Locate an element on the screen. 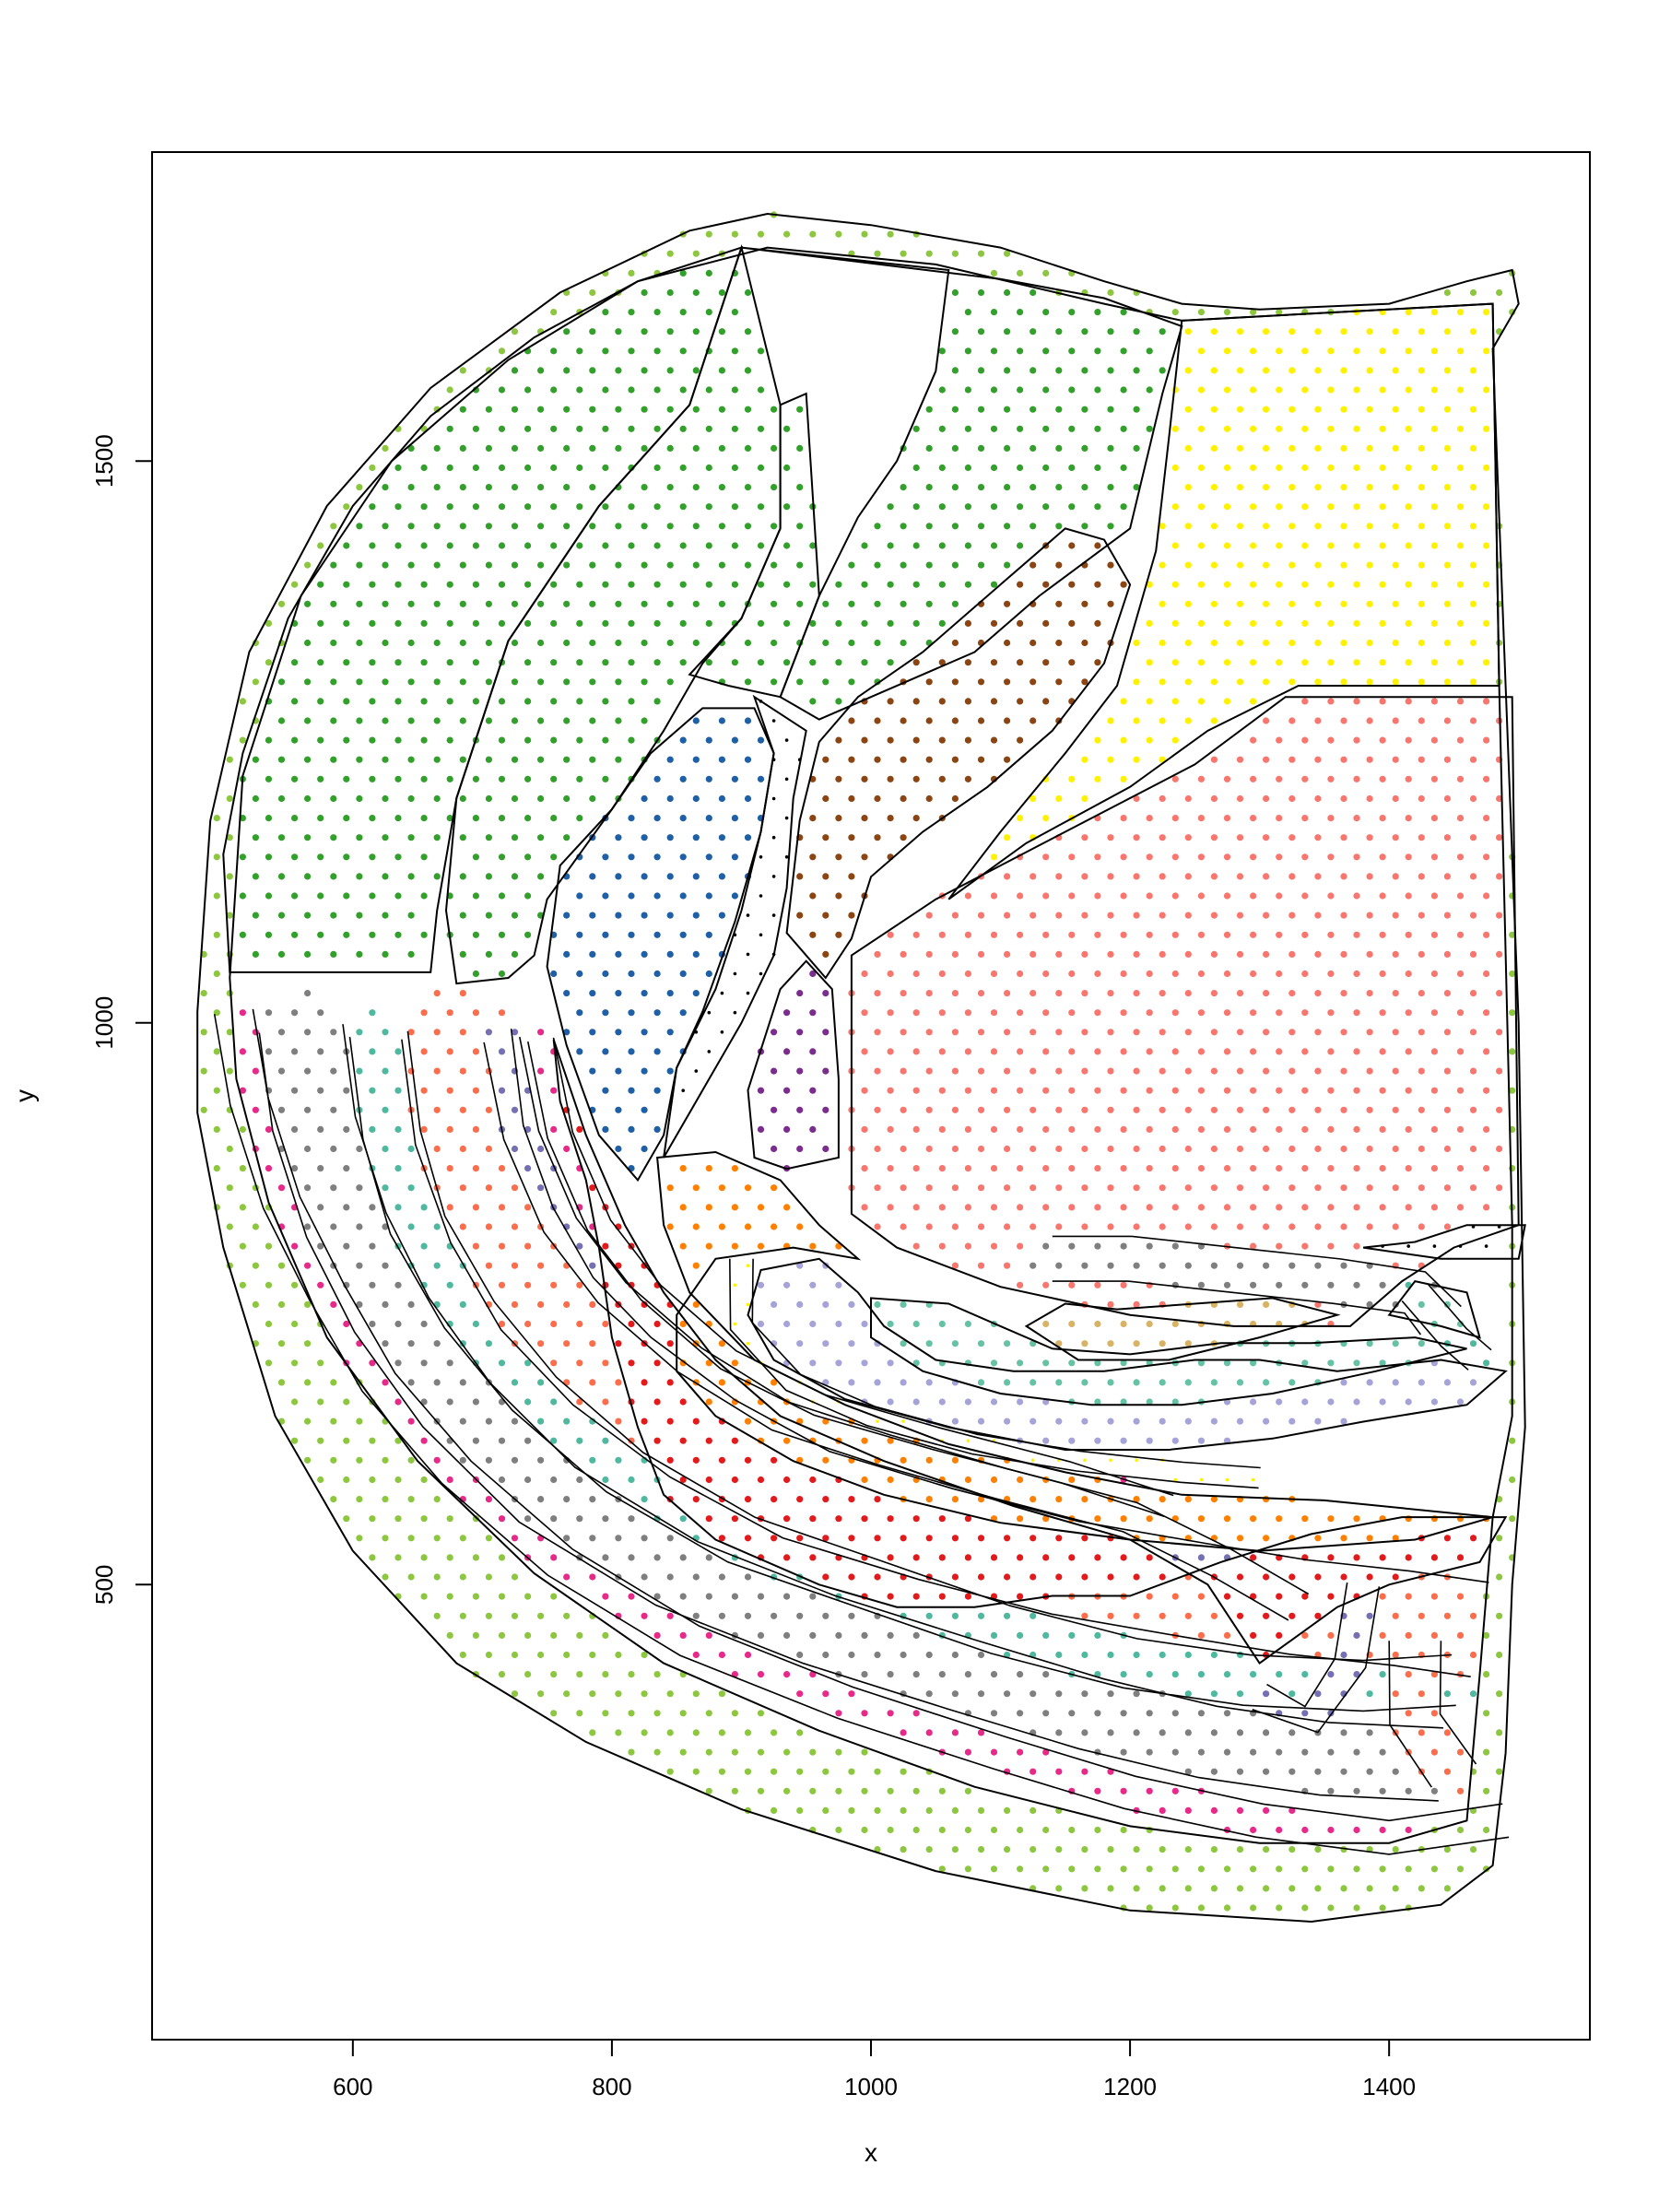  spot-lavender is located at coordinates (787, 1324).